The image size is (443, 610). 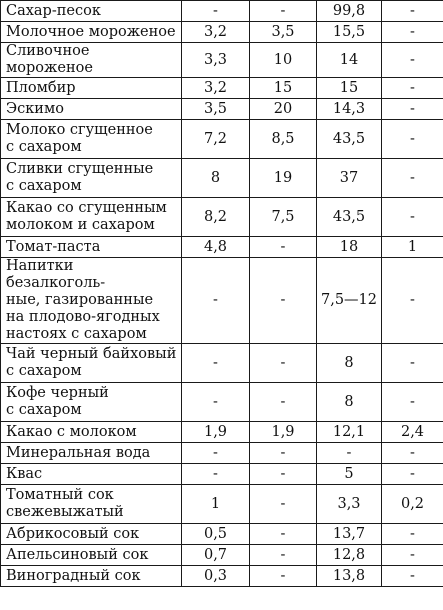 I want to click on product-name-cell: Минеральная вода, so click(x=91, y=453).